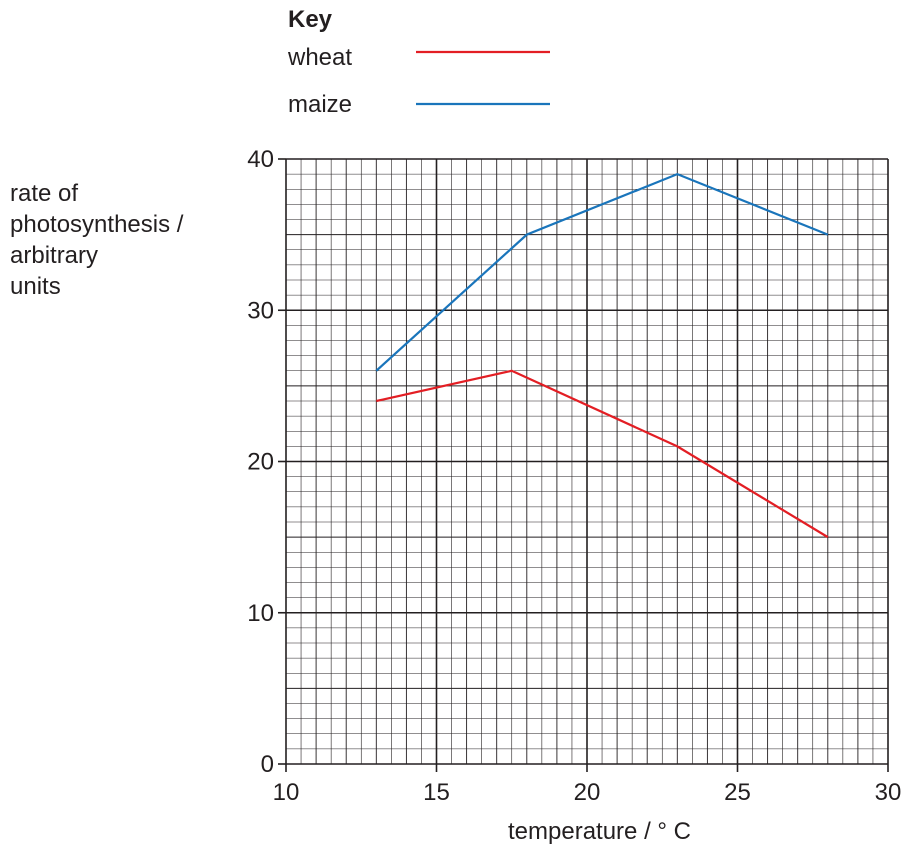 The width and height of the screenshot is (907, 853). I want to click on series-line-maize, so click(602, 272).